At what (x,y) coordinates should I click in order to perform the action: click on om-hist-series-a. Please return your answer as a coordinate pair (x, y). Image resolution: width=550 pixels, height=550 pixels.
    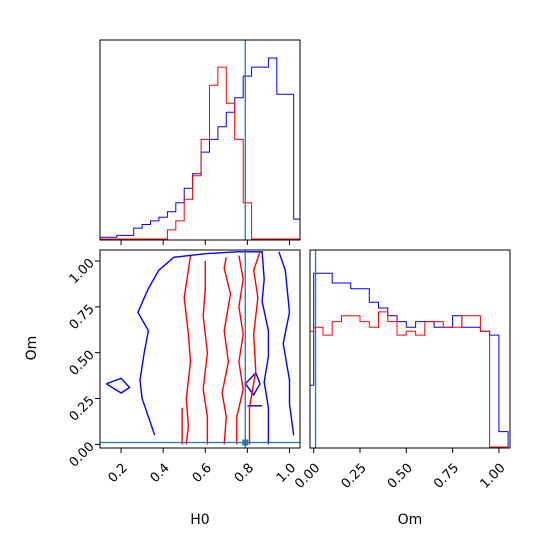
    Looking at the image, I should click on (409, 359).